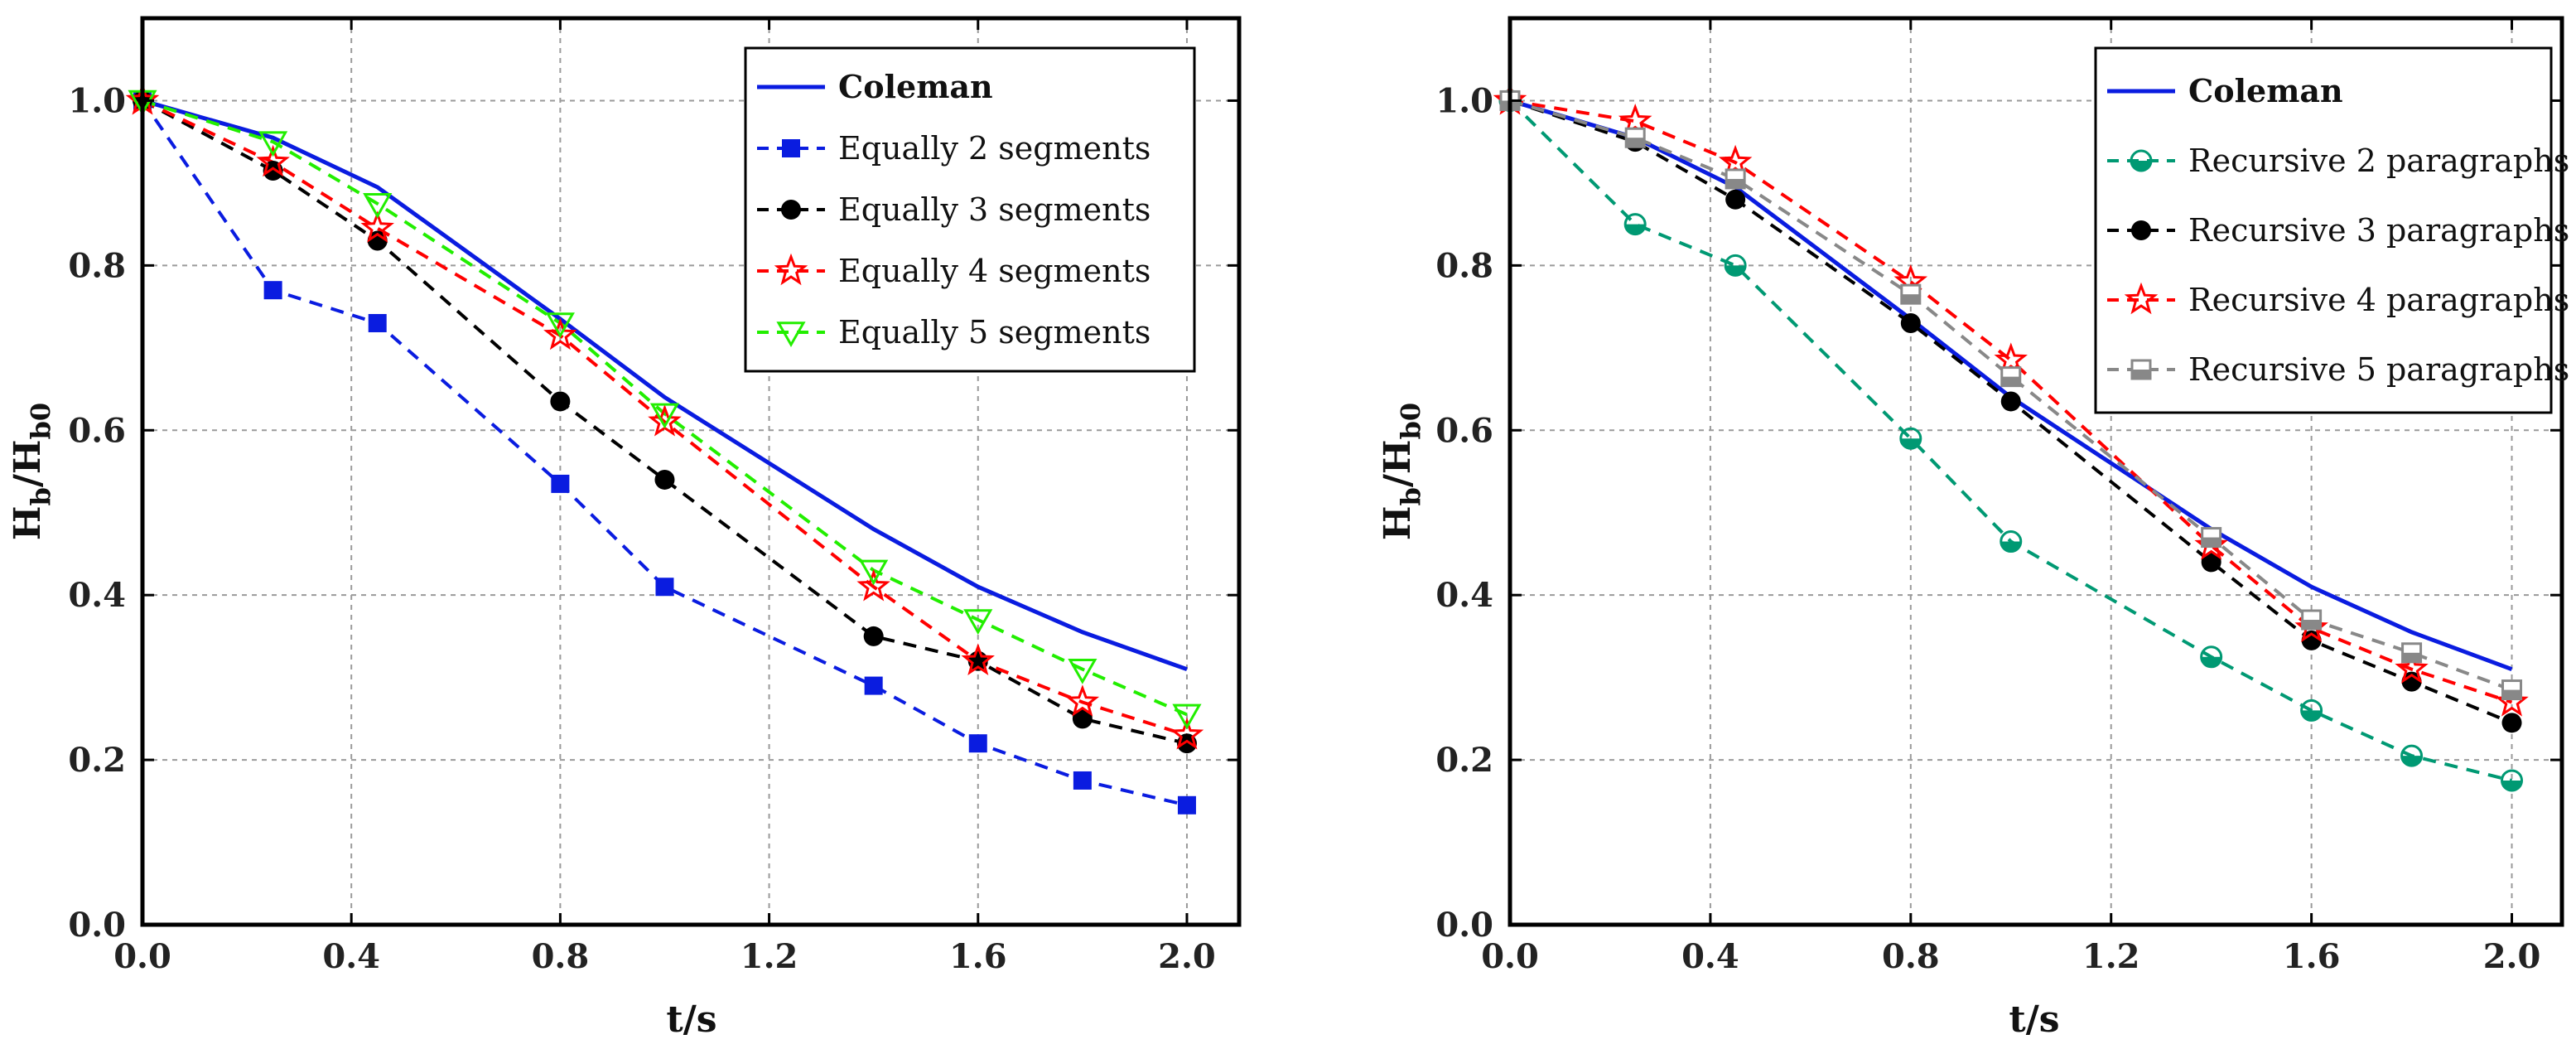 Image resolution: width=2576 pixels, height=1049 pixels. What do you see at coordinates (954, 148) in the screenshot?
I see `legend-item-equally-2-segments: Equally 2 segments` at bounding box center [954, 148].